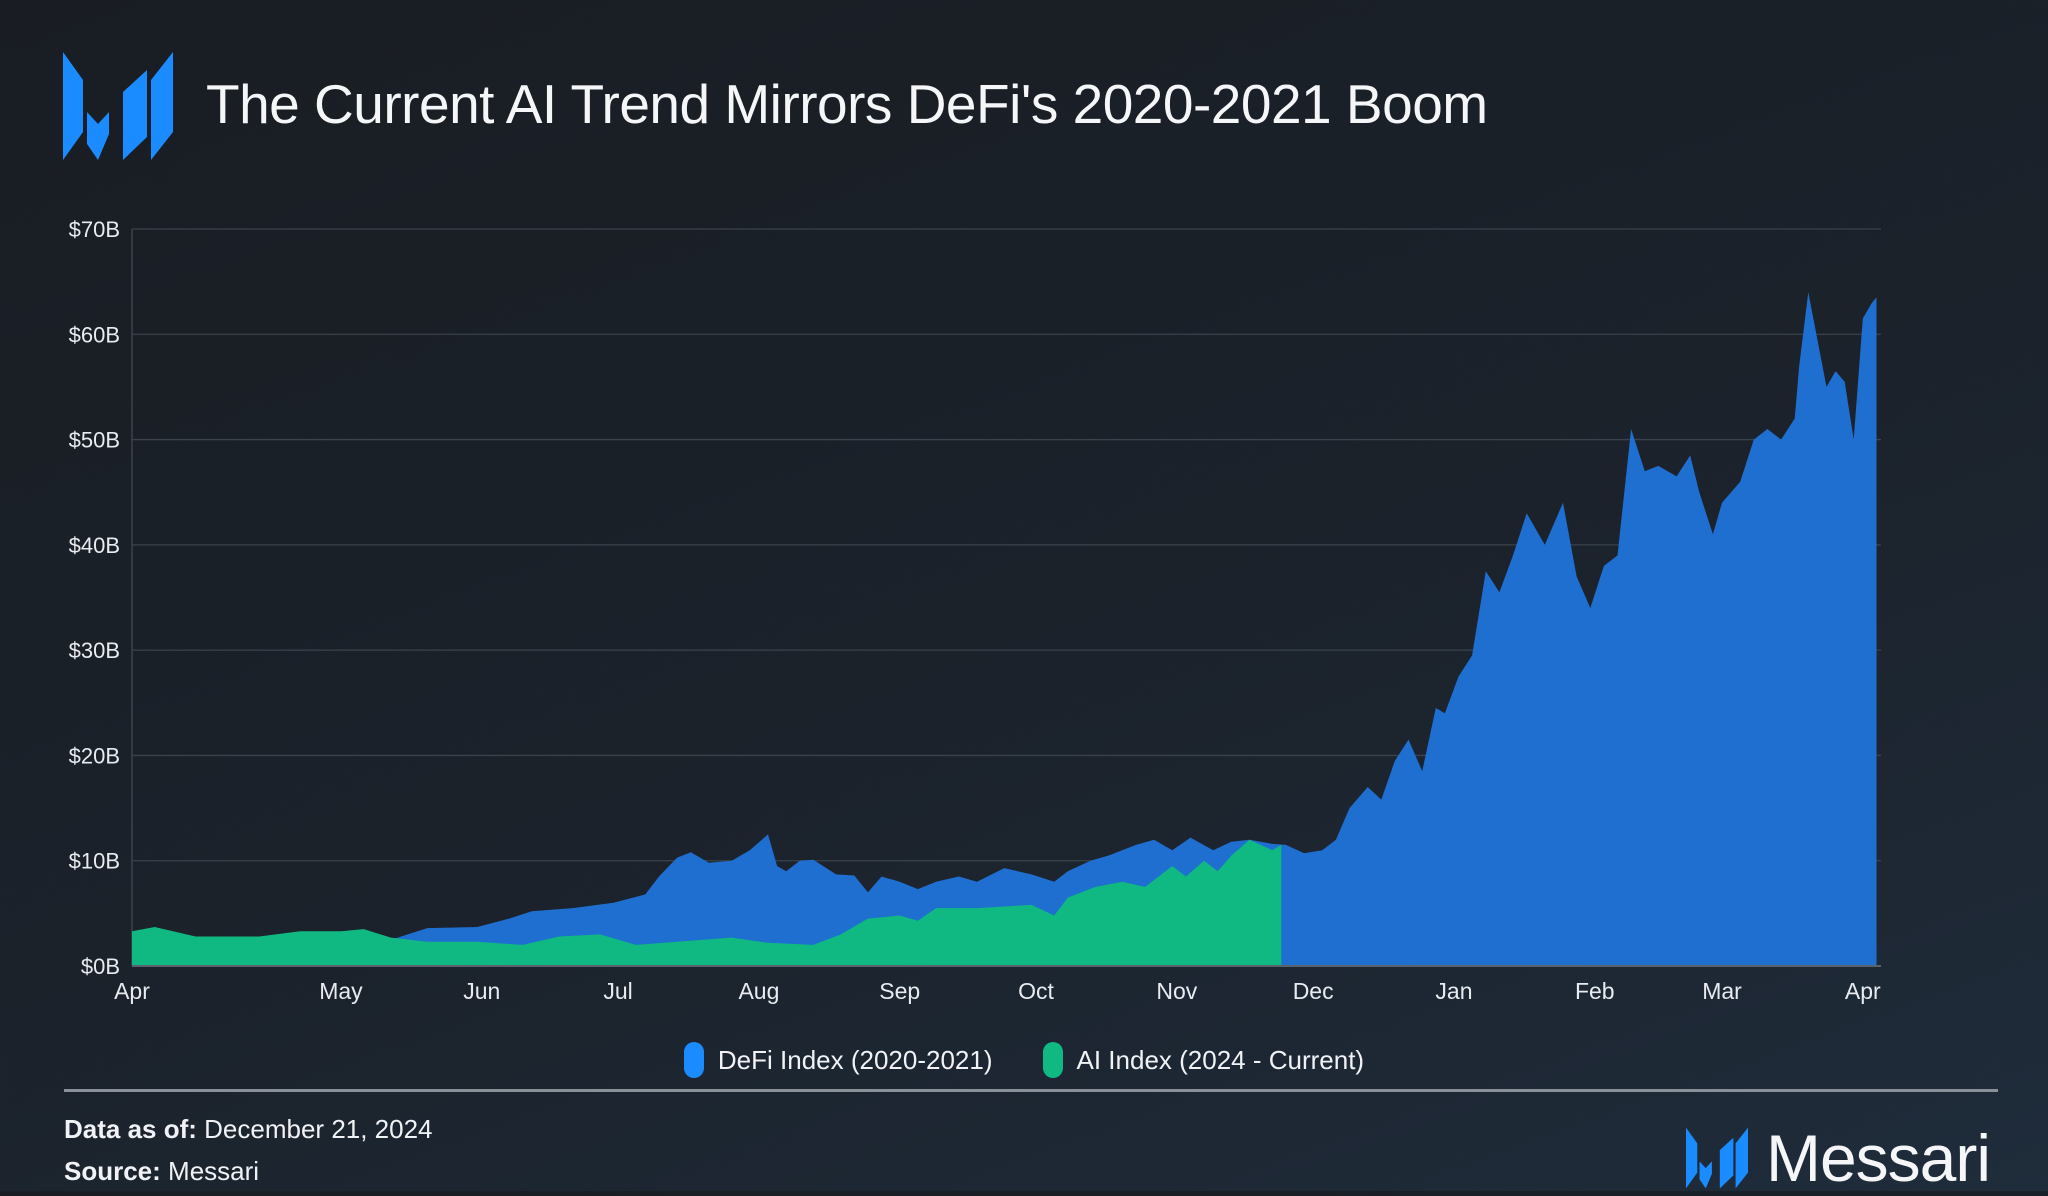 This screenshot has height=1196, width=2048. I want to click on legend-label-defi: DeFi Index (2020-2021), so click(855, 1059).